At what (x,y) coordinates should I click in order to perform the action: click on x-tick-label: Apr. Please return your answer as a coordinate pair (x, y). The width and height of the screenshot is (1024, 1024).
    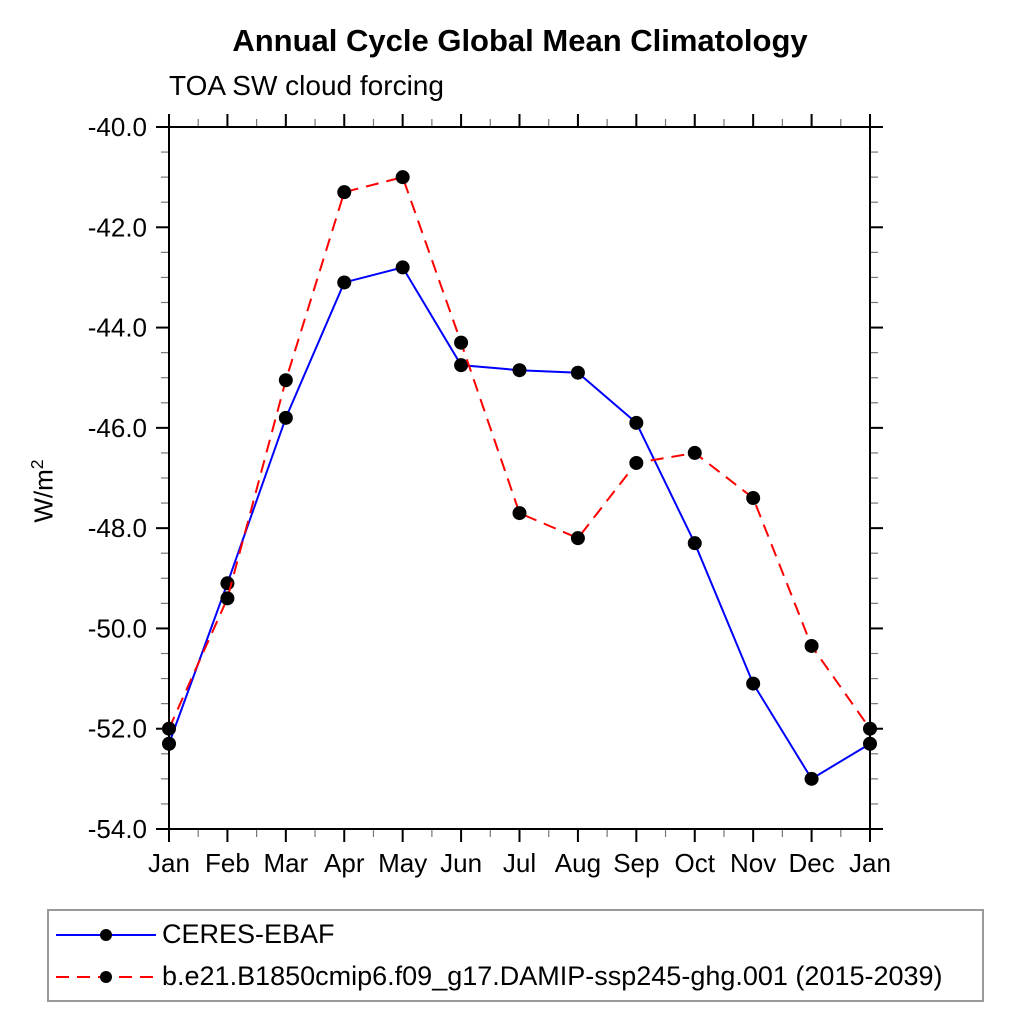
    Looking at the image, I should click on (344, 863).